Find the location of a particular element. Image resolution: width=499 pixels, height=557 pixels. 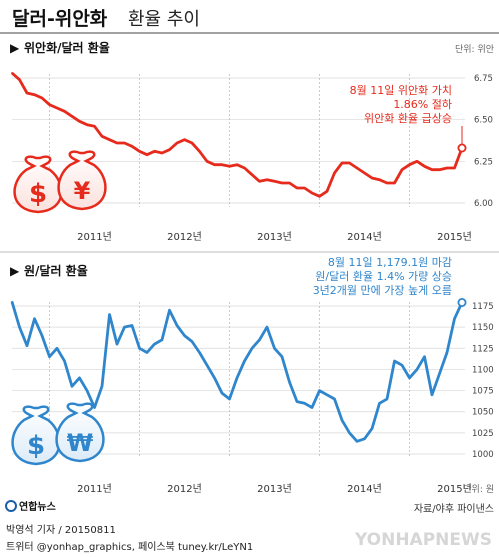

krw-x-tick-label: 2015년 is located at coordinates (454, 489).